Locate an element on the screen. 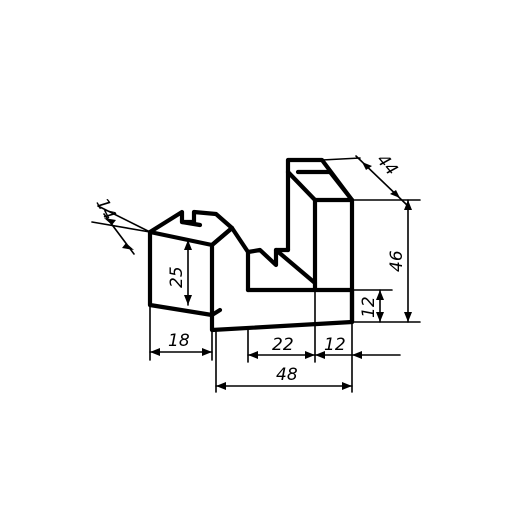 This screenshot has width=530, height=522. dim-22-value: 22 is located at coordinates (283, 345).